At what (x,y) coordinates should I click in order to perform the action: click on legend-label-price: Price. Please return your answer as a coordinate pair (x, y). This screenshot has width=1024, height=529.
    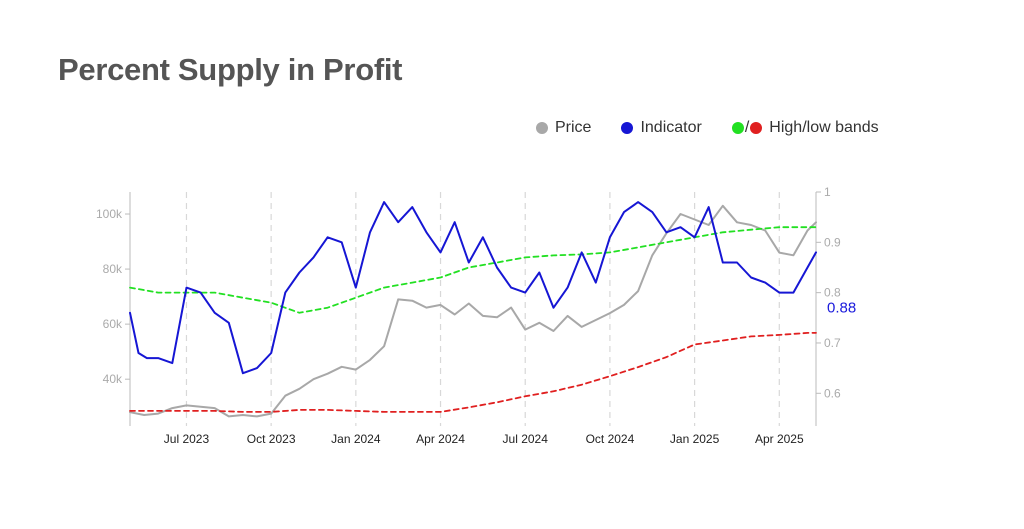
    Looking at the image, I should click on (573, 127).